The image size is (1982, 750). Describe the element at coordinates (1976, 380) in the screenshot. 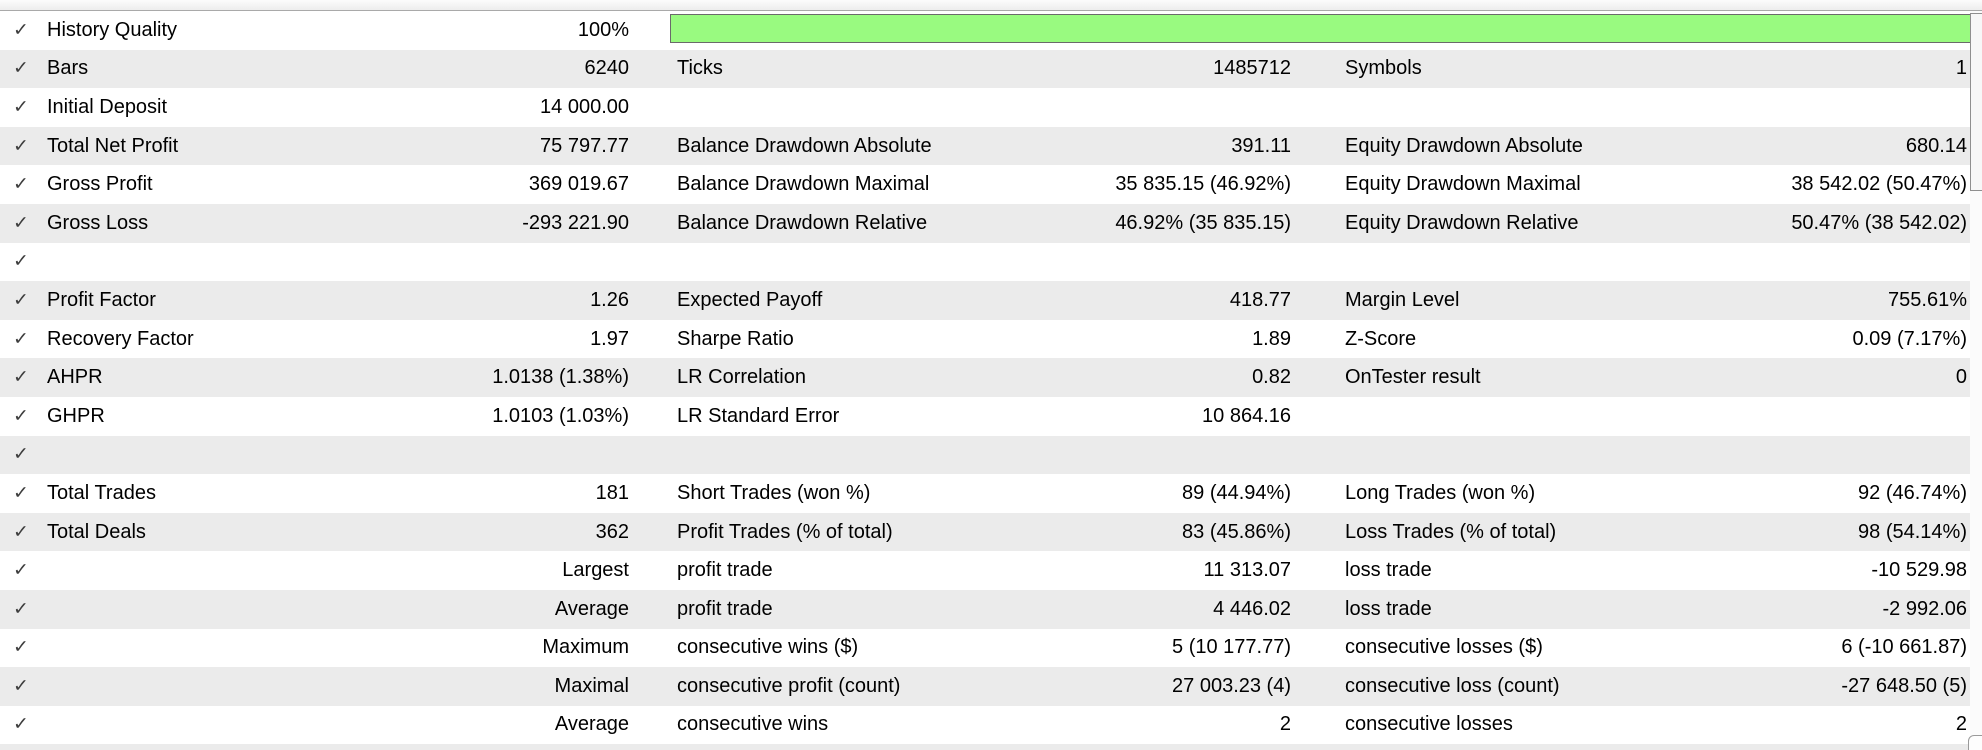

I see `vertical-scrollbar` at that location.